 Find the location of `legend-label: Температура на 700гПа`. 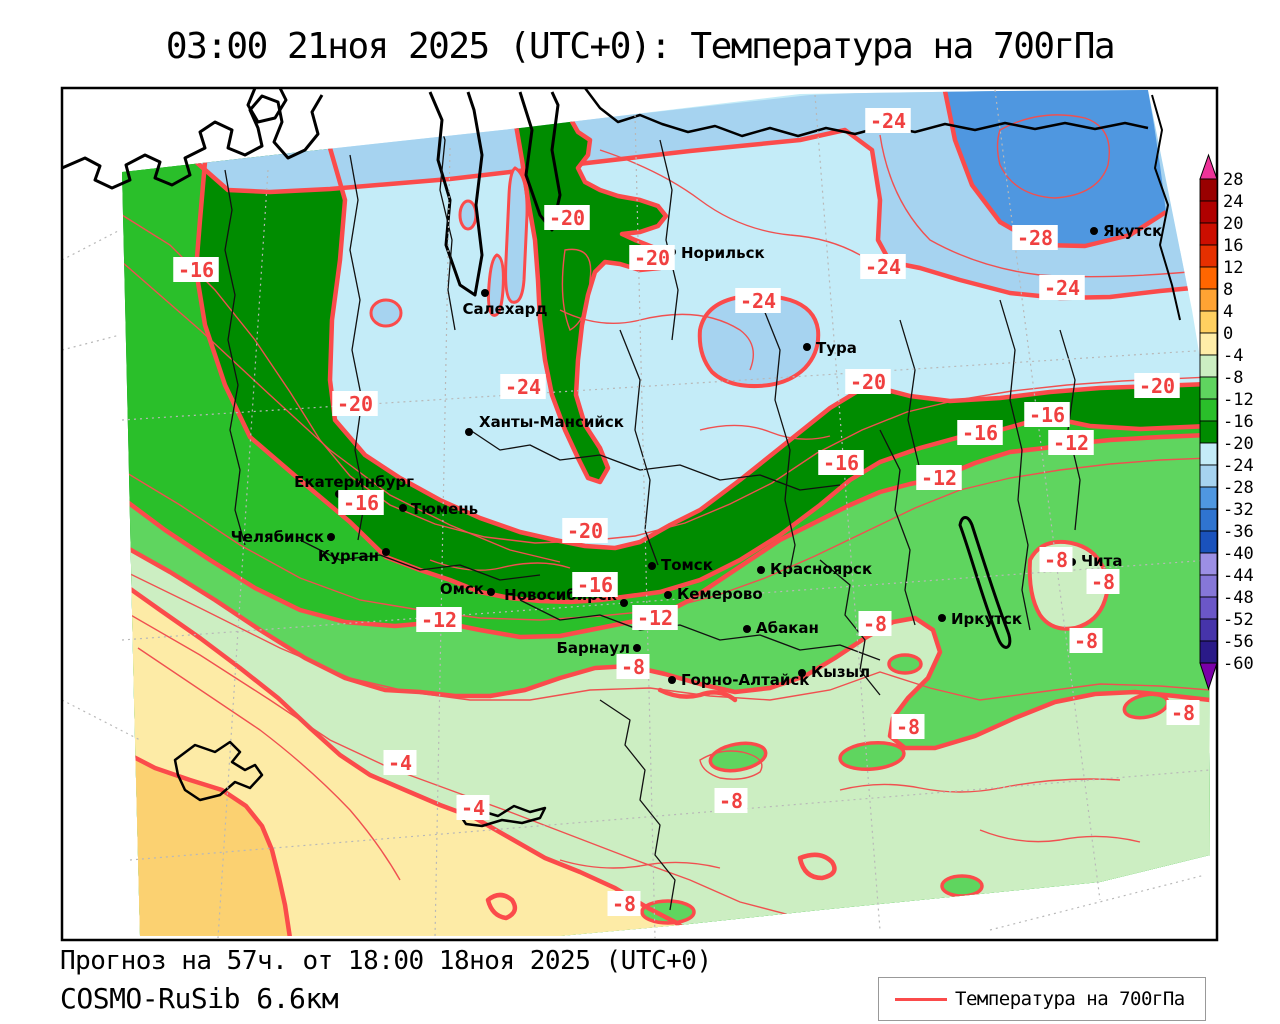

legend-label: Температура на 700гПа is located at coordinates (1070, 999).